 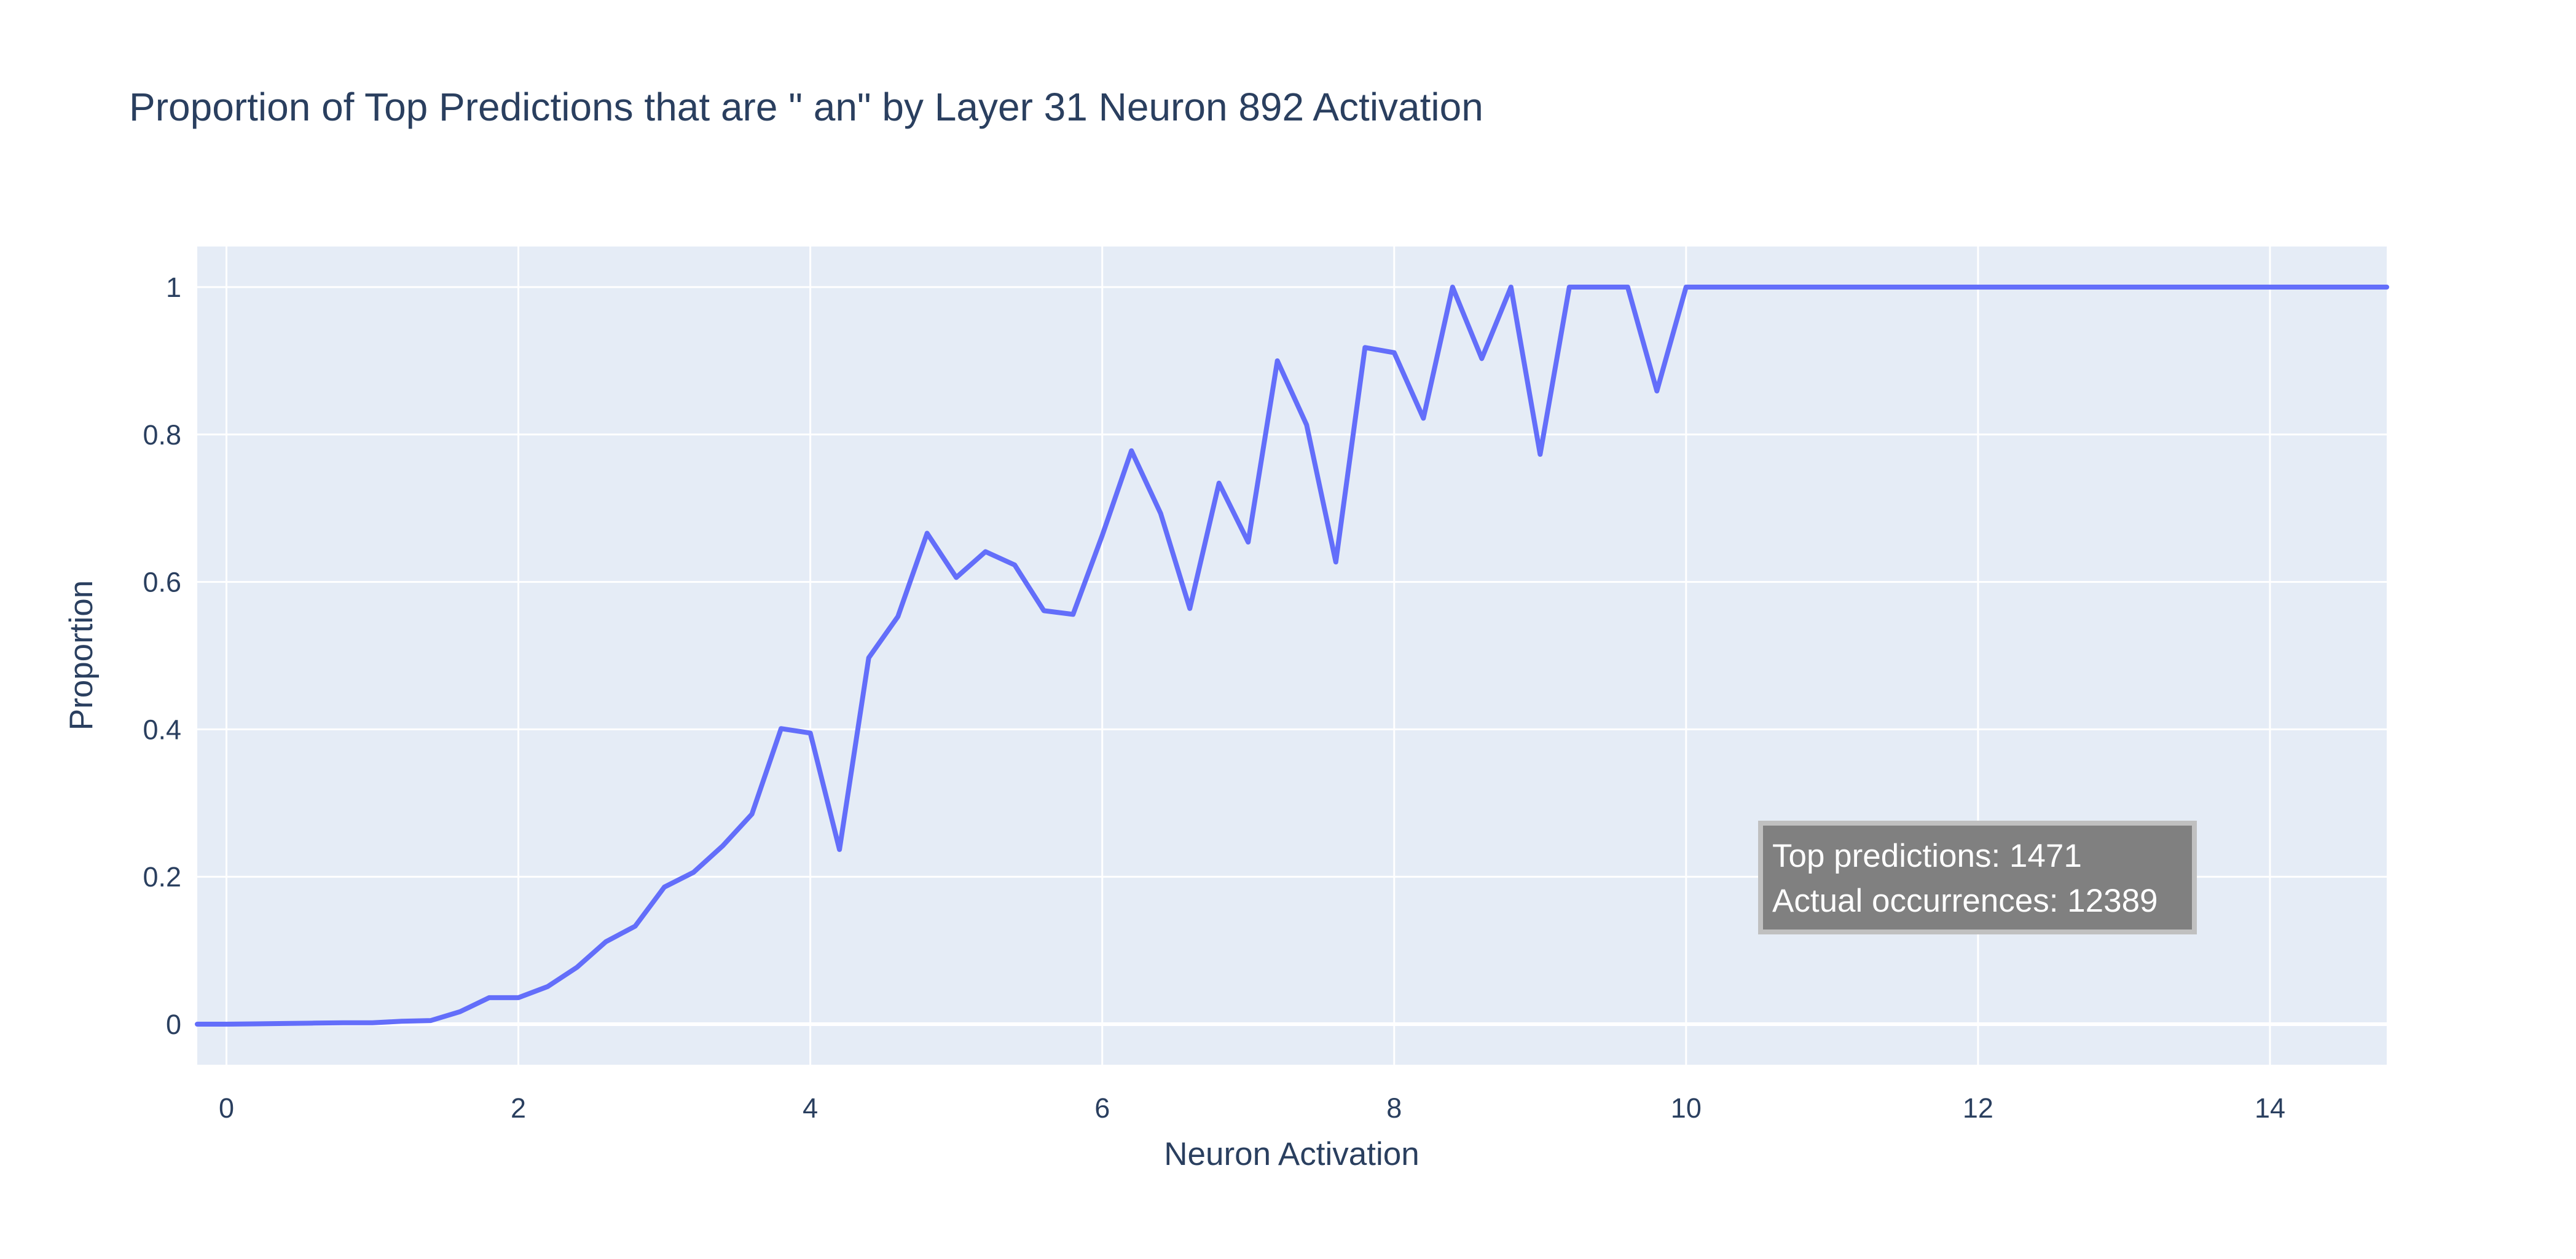 I want to click on y-tick-label: 0.4, so click(x=162, y=729).